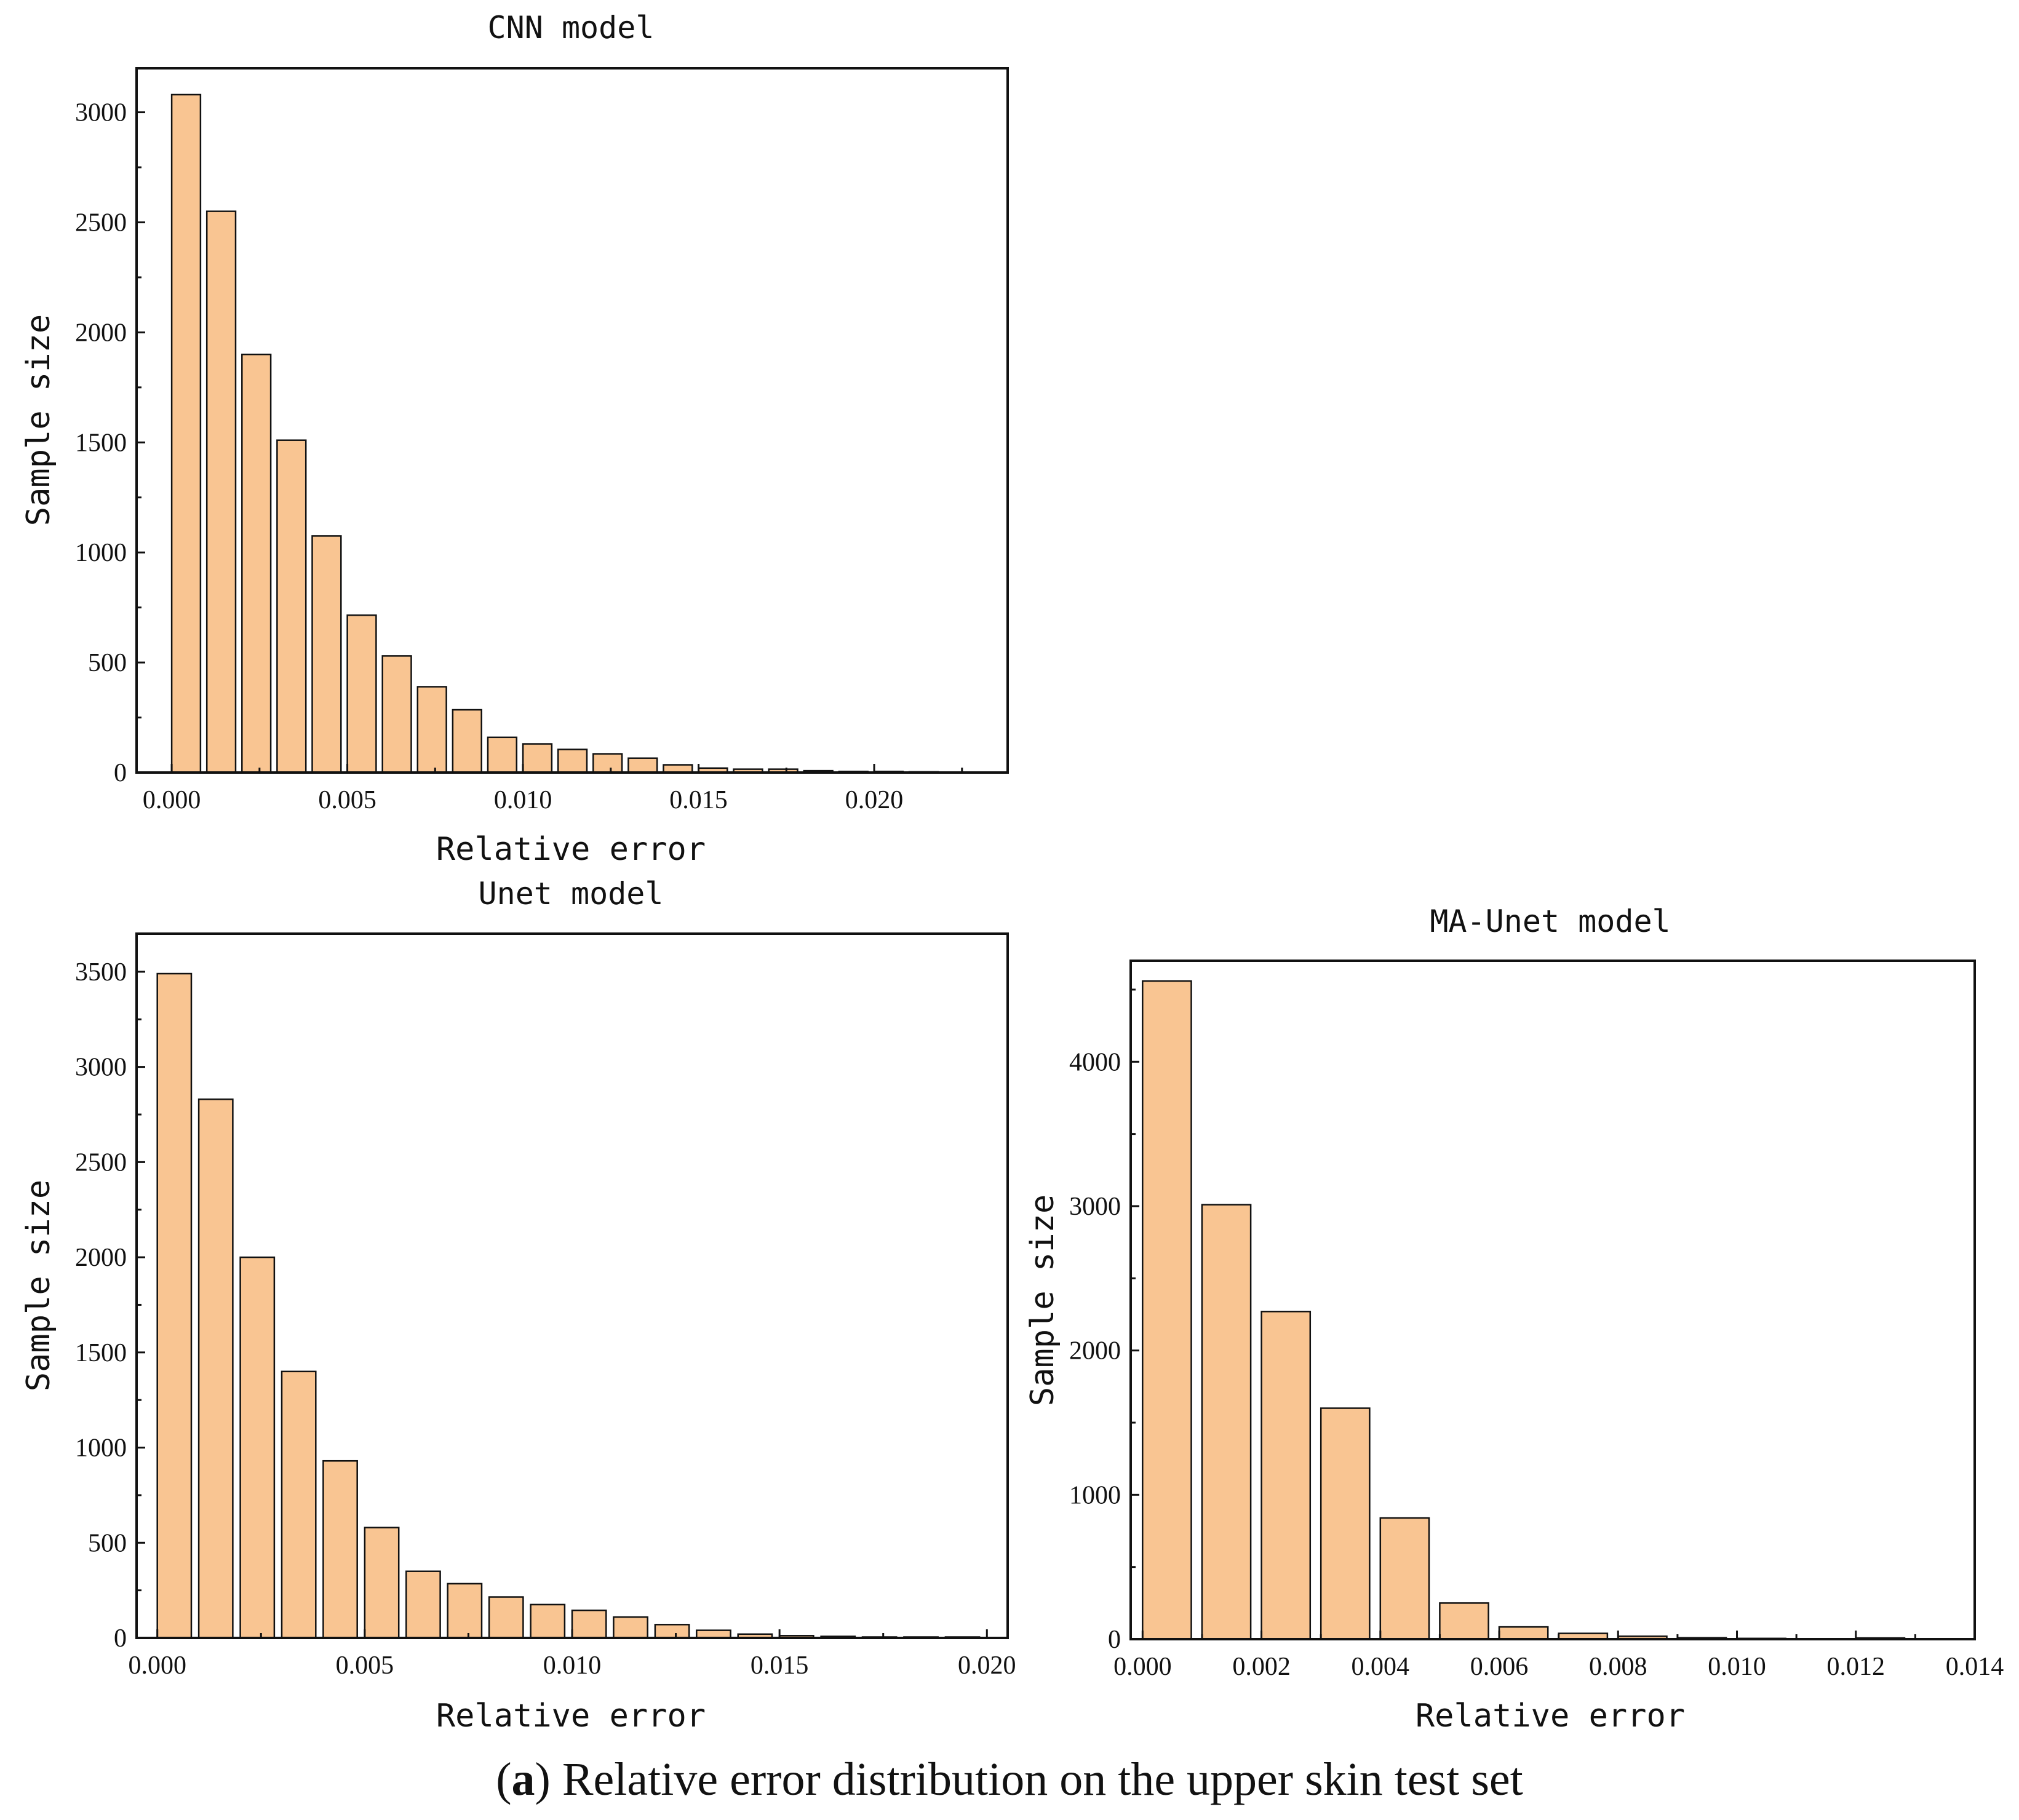  I want to click on x-axis: 0.000 0.002 0.004 0.006 0.008 0.010 0.012 0.014, so click(1558, 1656).